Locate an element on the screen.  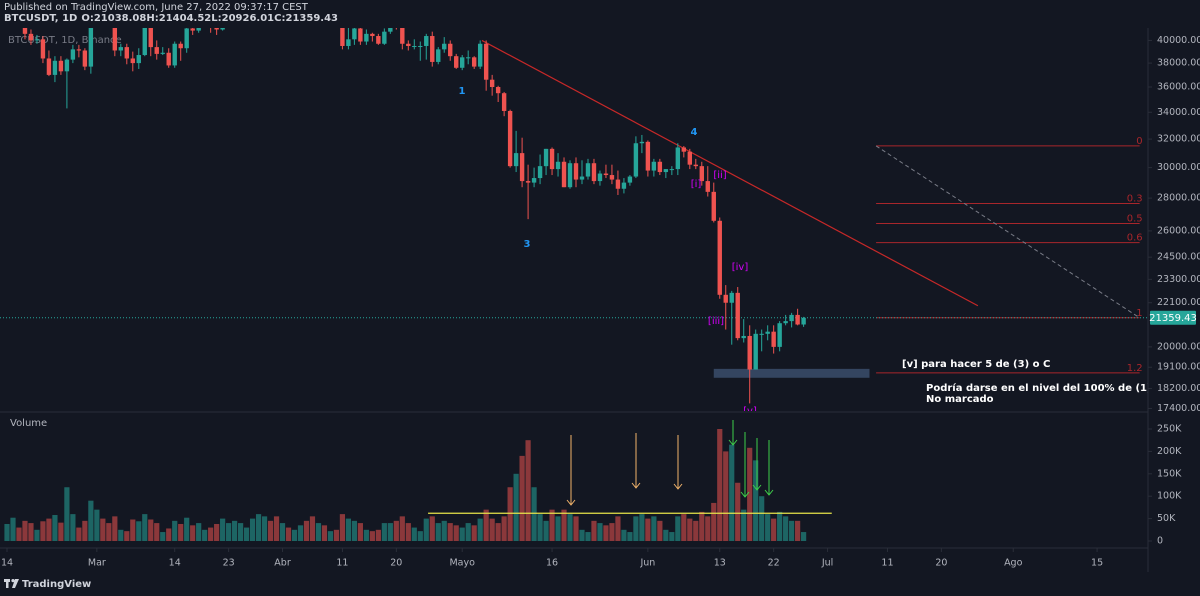
y-tick-label: 23300.00 is located at coordinates (1178, 279).